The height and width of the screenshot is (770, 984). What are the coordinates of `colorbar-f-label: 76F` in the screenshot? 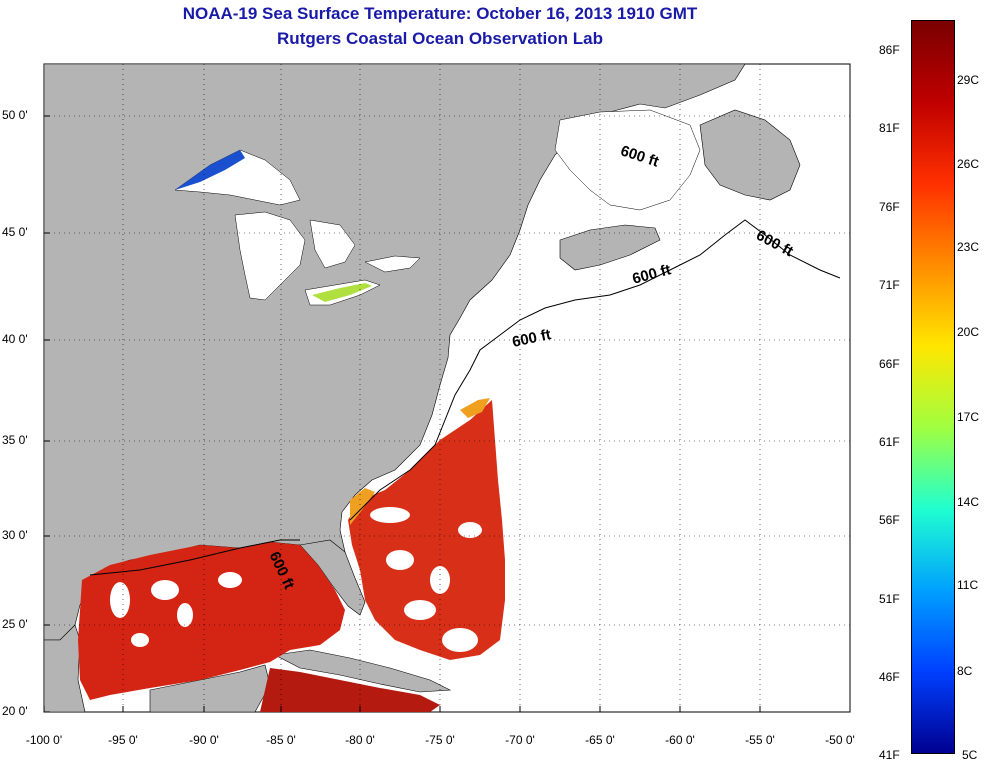 It's located at (889, 207).